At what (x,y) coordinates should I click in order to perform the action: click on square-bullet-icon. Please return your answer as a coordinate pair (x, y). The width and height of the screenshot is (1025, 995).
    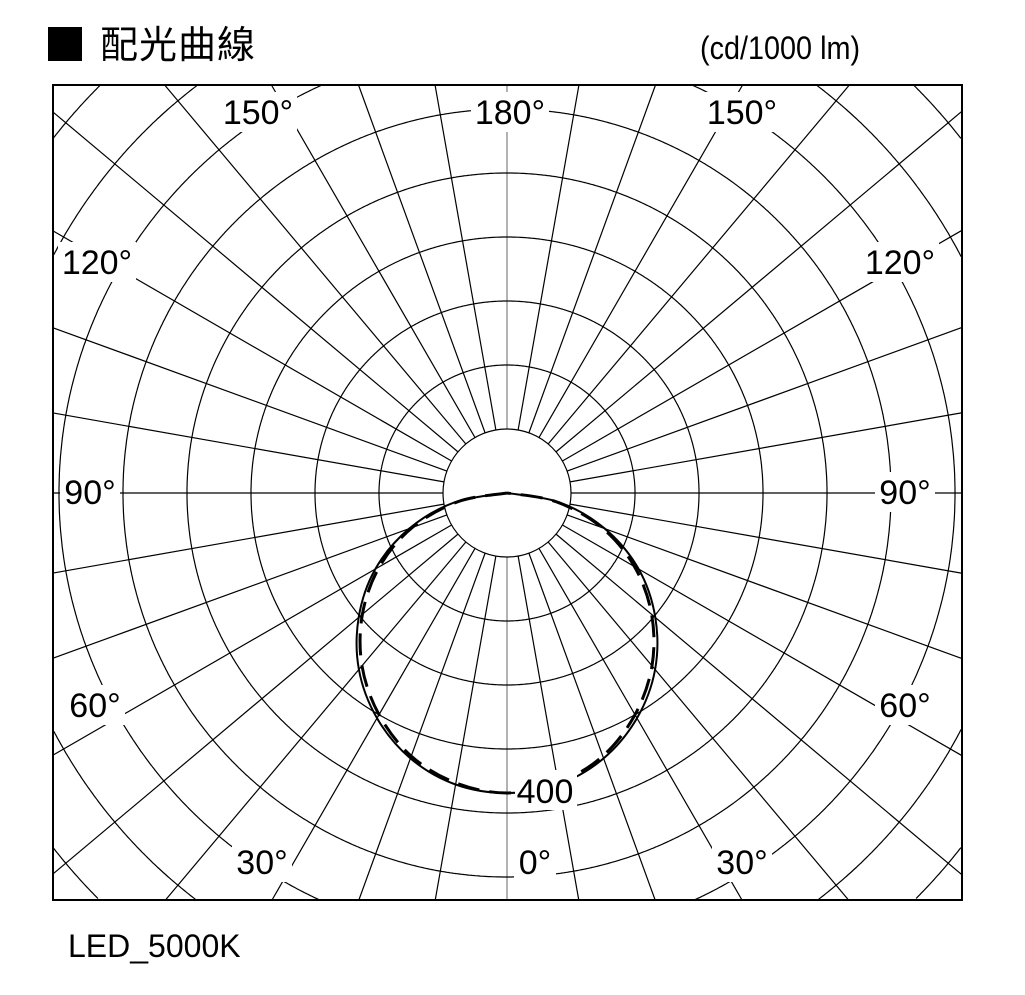
    Looking at the image, I should click on (65, 44).